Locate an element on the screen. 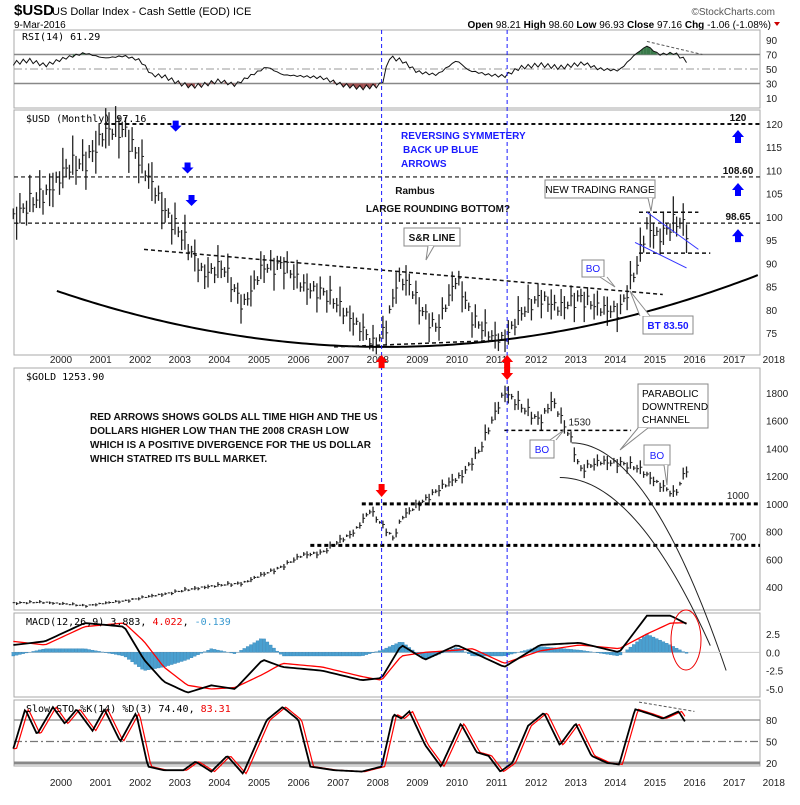 The height and width of the screenshot is (805, 800). gold-level-label: 700 is located at coordinates (738, 537).